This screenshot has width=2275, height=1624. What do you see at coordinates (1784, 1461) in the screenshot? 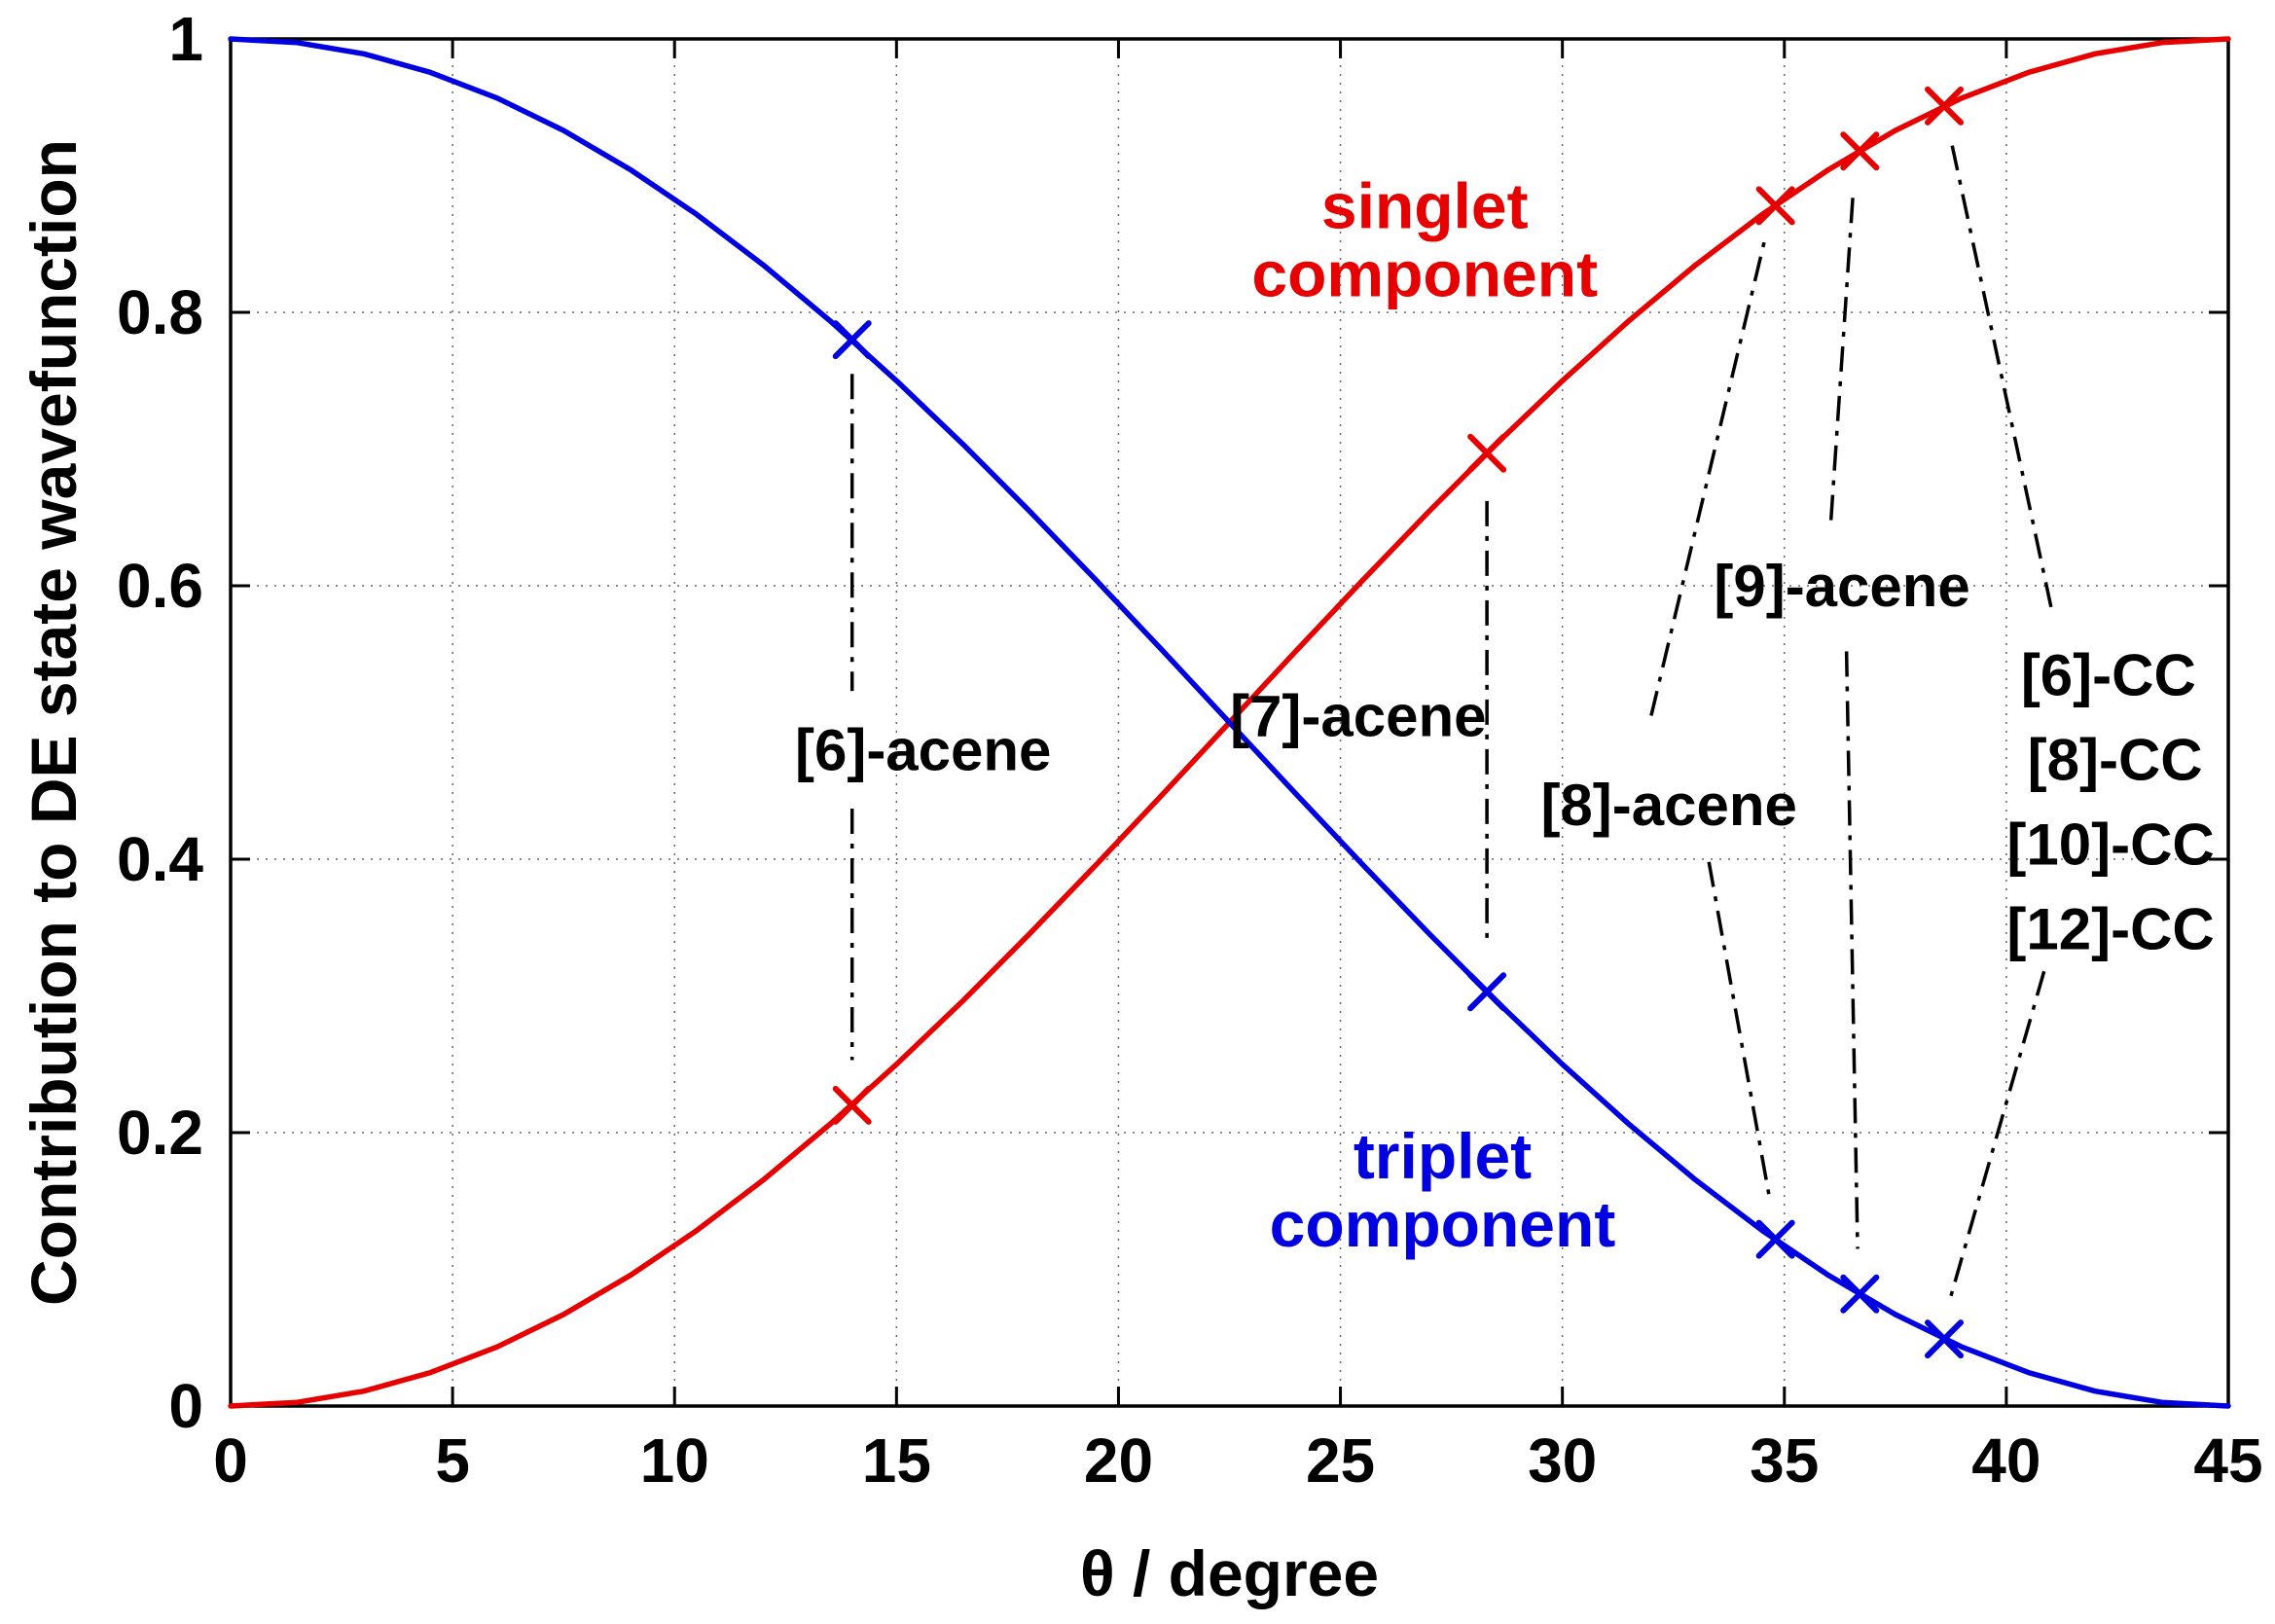
I see `x-tick-label: 35` at bounding box center [1784, 1461].